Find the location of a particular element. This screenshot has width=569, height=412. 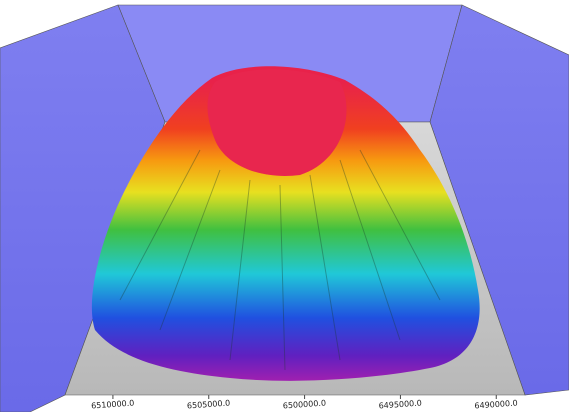

summit is located at coordinates (277, 122).